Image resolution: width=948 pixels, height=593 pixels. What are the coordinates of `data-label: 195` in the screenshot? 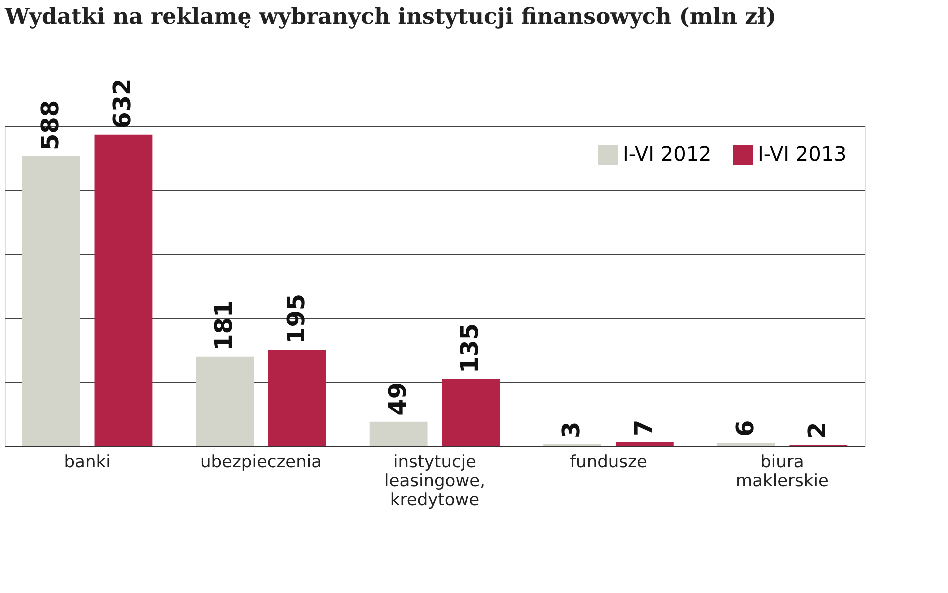 It's located at (296, 319).